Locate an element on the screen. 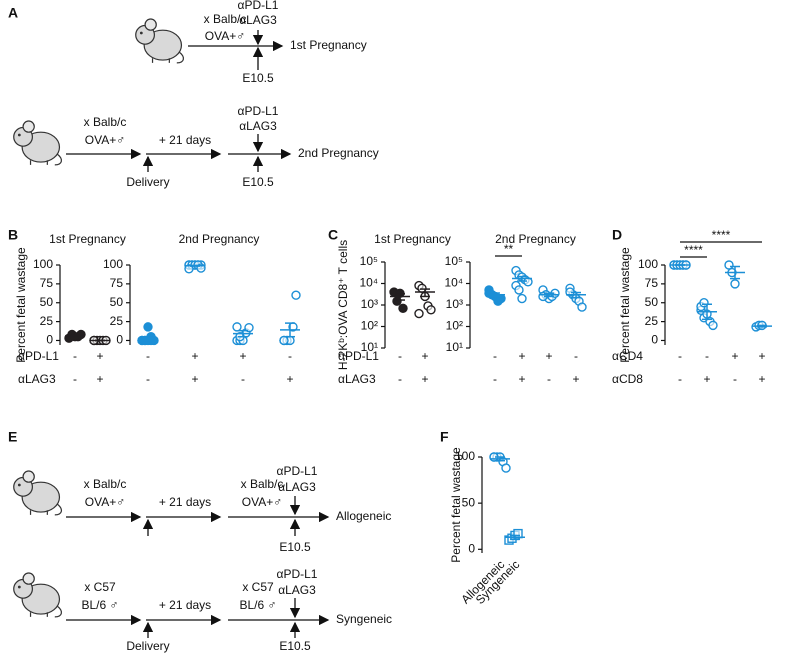 Image resolution: width=800 pixels, height=654 pixels. subplot-title: 1st Pregnancy is located at coordinates (412, 239).